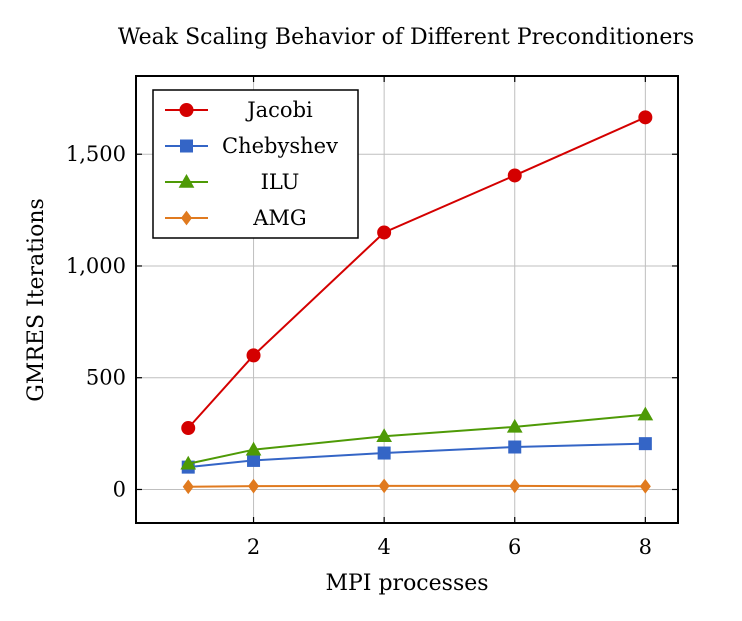  Describe the element at coordinates (186, 218) in the screenshot. I see `legend-marker-amg` at that location.